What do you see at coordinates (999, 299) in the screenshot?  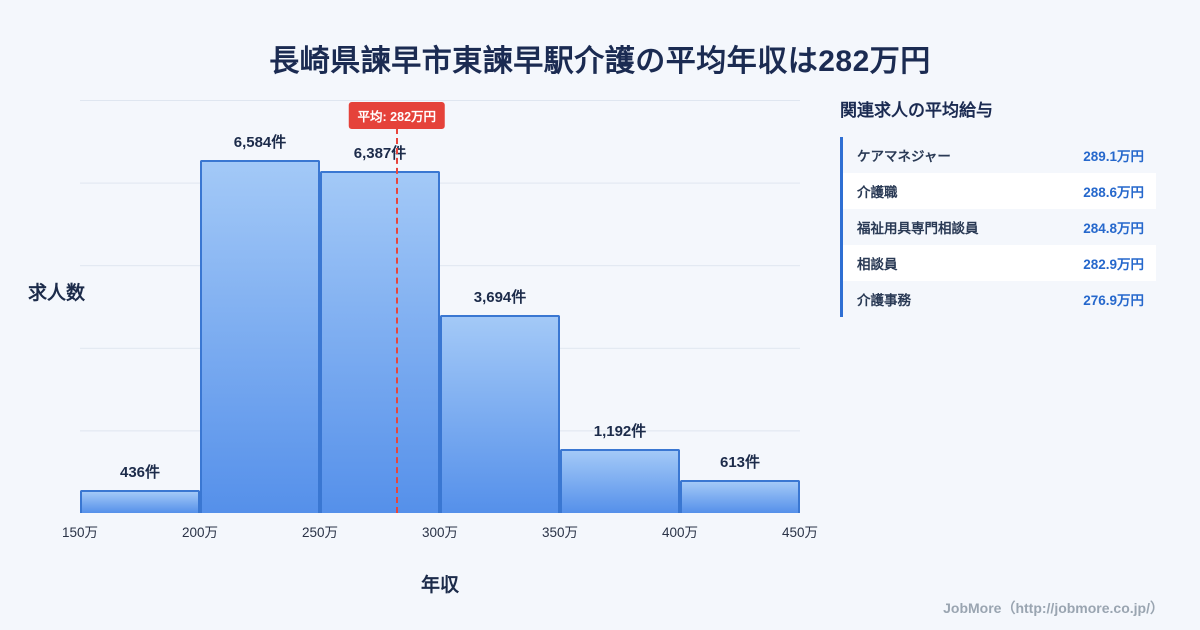 I see `salary-row: 介護事務 276.9万円` at bounding box center [999, 299].